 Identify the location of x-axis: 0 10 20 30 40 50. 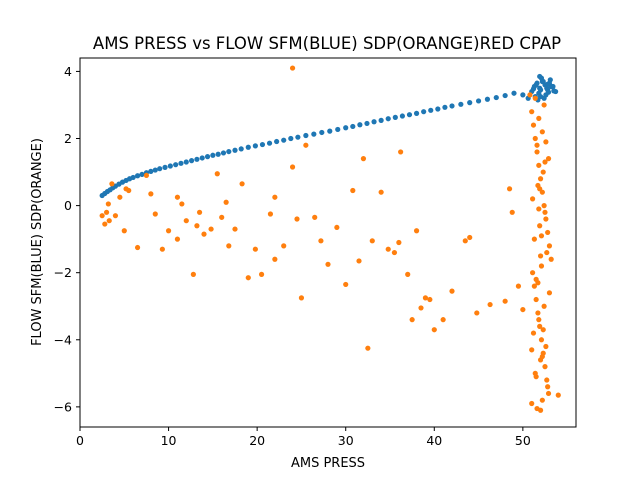
(303, 437).